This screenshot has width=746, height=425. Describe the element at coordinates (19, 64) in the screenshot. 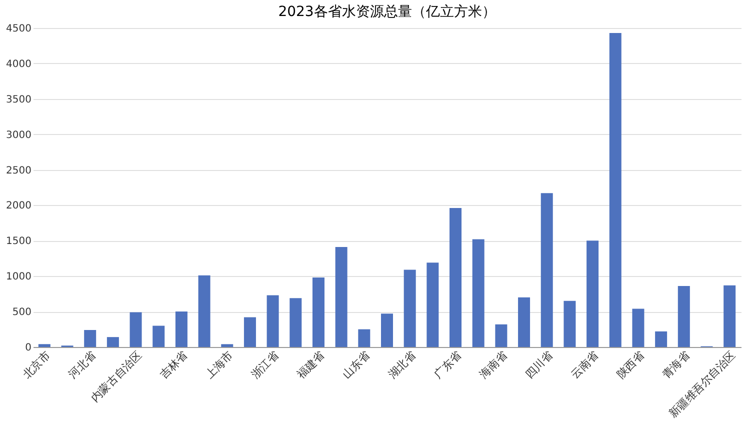

I see `y-tick-label: 4000` at that location.